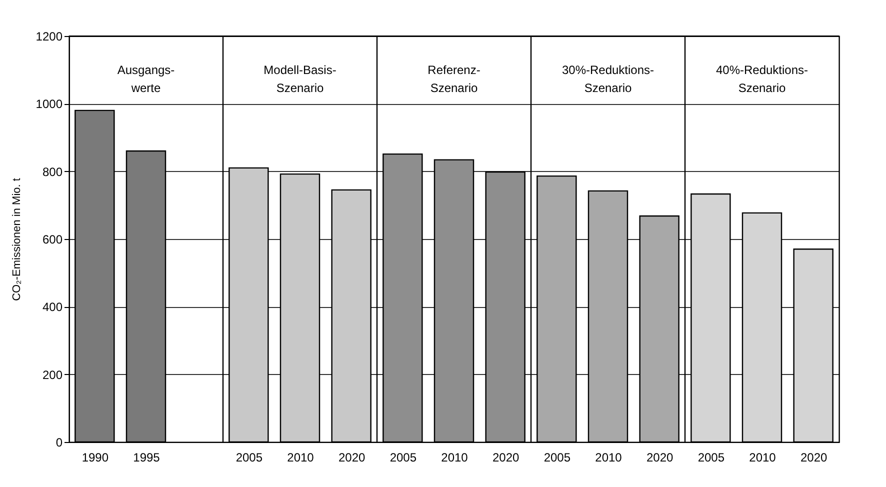 The height and width of the screenshot is (487, 886). What do you see at coordinates (146, 78) in the screenshot?
I see `annotation: Ausgangs- werte` at bounding box center [146, 78].